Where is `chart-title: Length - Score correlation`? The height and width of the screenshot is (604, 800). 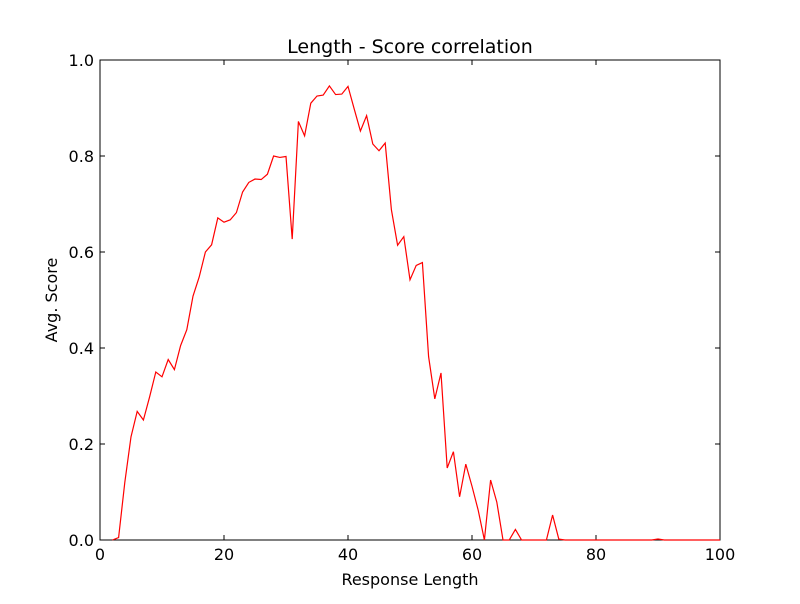
chart-title: Length - Score correlation is located at coordinates (410, 47).